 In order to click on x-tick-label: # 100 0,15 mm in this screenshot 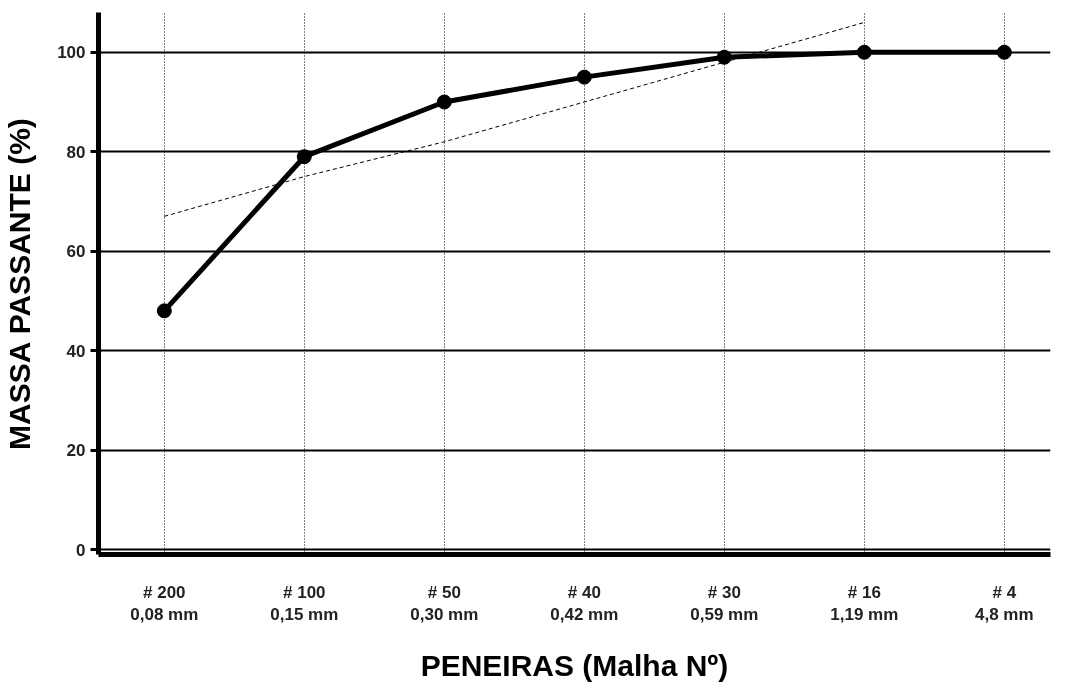, I will do `click(304, 603)`.